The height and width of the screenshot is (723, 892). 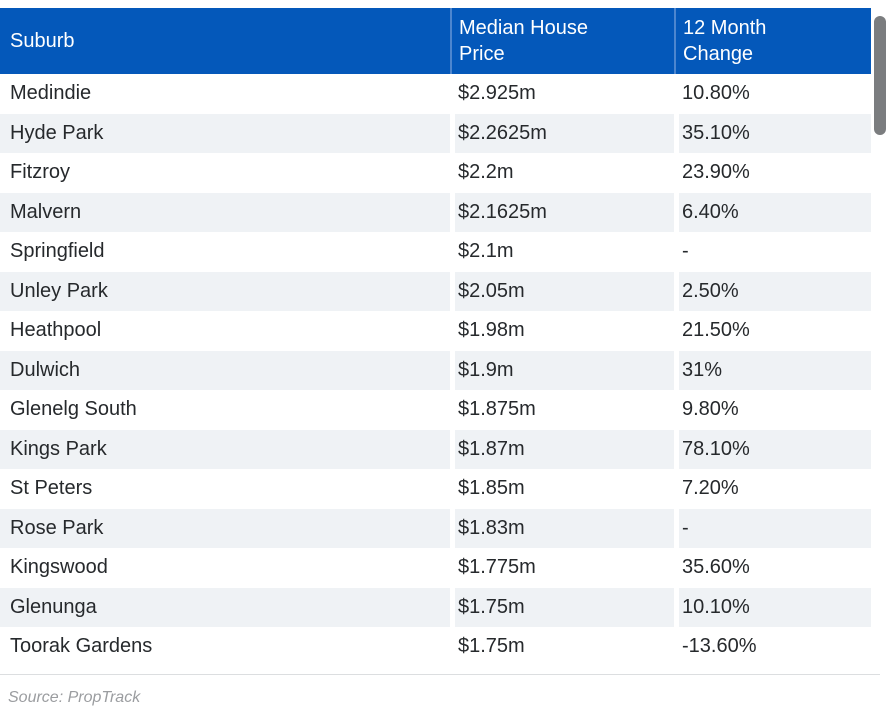 I want to click on column-header-label: 12 Month Change, so click(x=725, y=41).